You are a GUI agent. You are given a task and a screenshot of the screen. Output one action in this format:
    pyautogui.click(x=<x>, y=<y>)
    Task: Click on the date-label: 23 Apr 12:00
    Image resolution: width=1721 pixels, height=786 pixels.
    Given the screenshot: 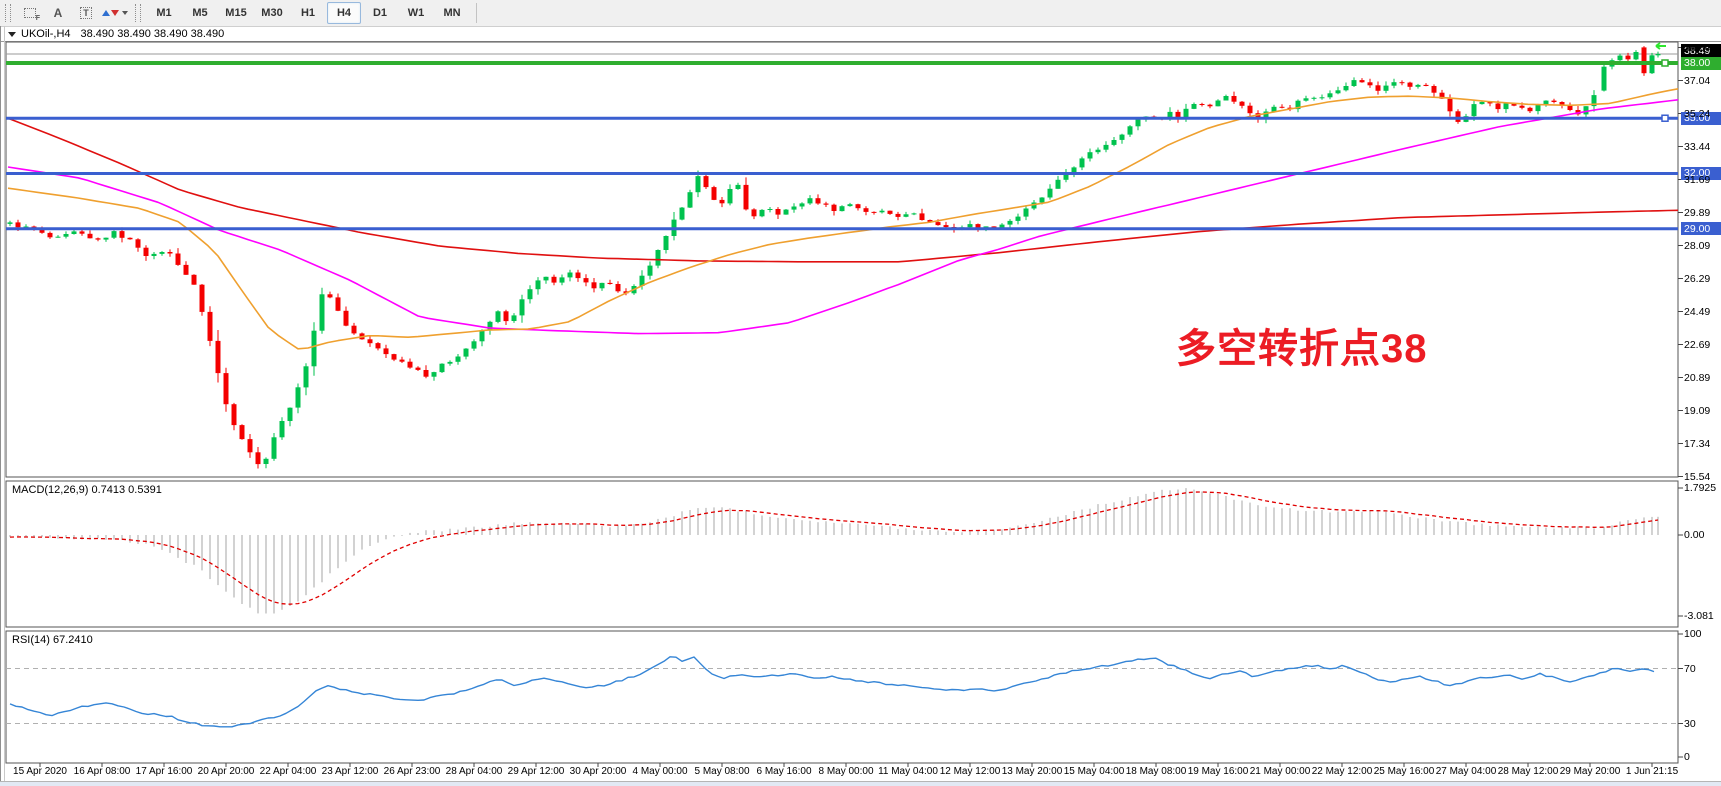 What is the action you would take?
    pyautogui.click(x=350, y=771)
    